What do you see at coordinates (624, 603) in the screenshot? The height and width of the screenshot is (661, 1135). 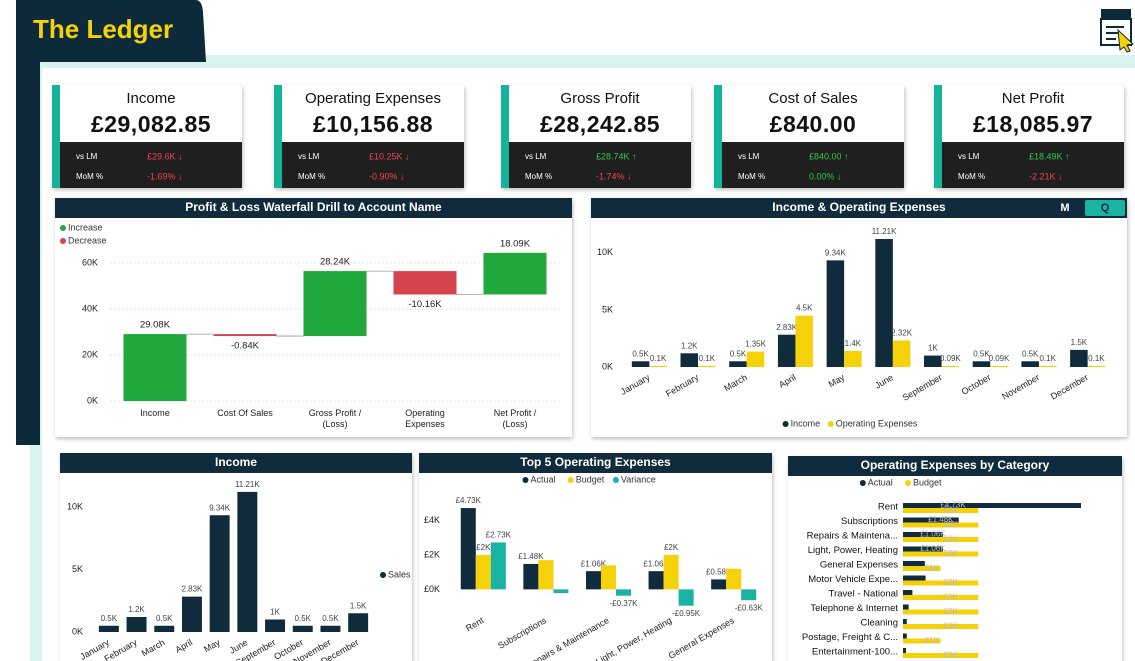 I see `data-label: -£0.37K` at bounding box center [624, 603].